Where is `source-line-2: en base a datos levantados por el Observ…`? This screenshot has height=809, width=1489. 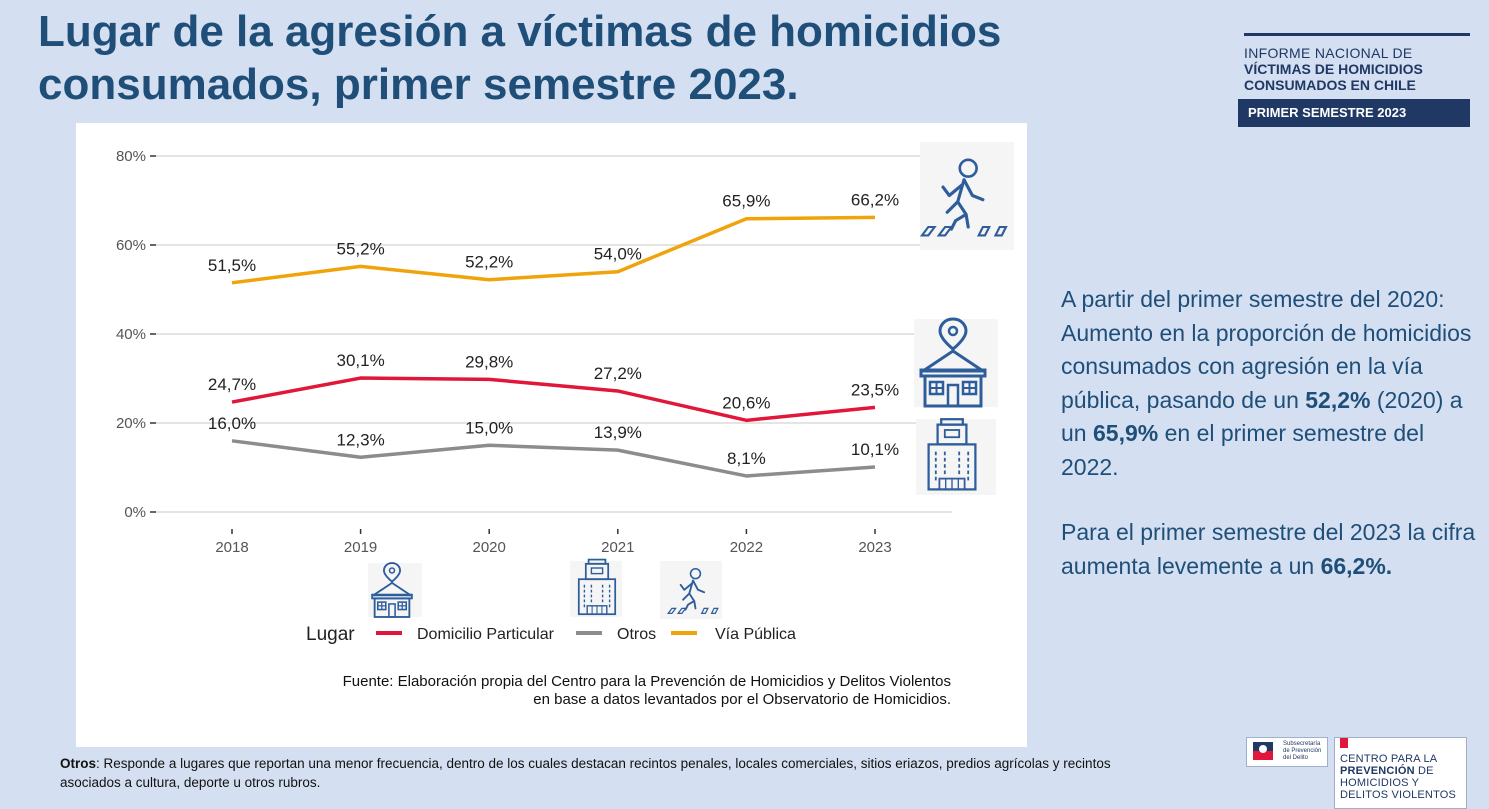 source-line-2: en base a datos levantados por el Observ… is located at coordinates (742, 699).